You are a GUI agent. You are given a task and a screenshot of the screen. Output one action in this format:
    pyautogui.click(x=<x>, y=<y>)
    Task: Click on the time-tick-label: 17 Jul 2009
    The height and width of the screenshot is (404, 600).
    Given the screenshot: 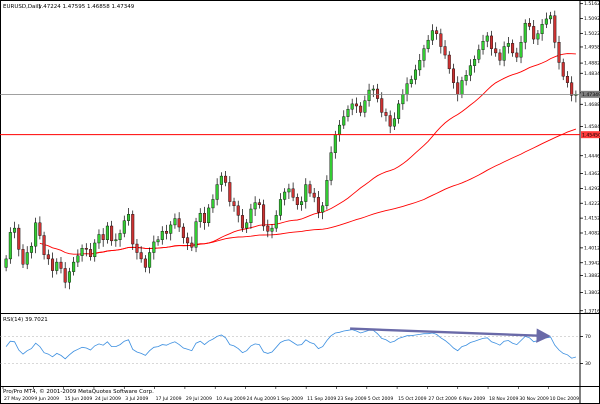 What is the action you would take?
    pyautogui.click(x=169, y=399)
    